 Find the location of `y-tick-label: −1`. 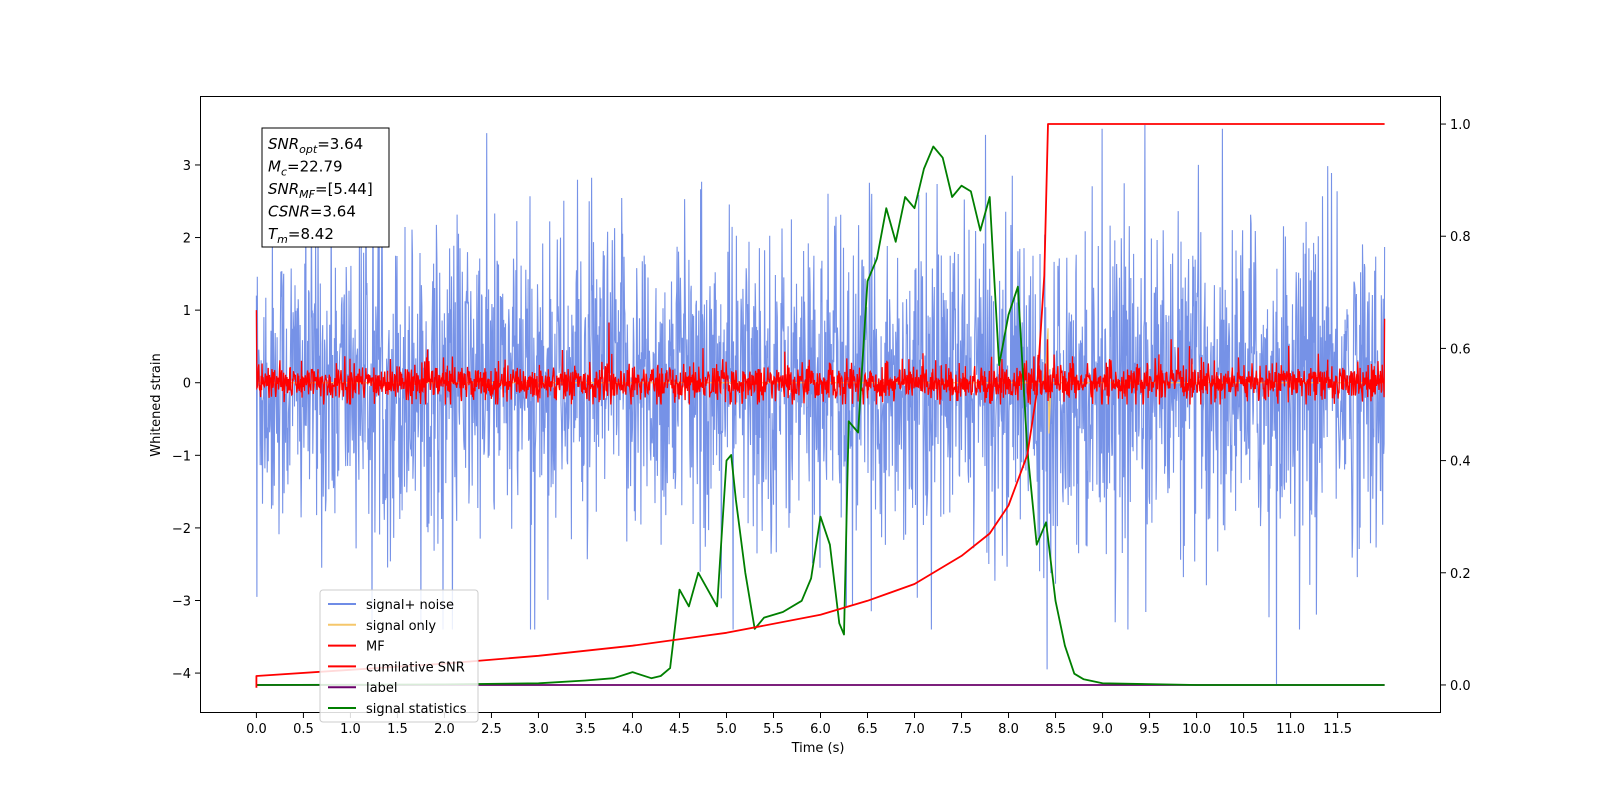

y-tick-label: −1 is located at coordinates (181, 456).